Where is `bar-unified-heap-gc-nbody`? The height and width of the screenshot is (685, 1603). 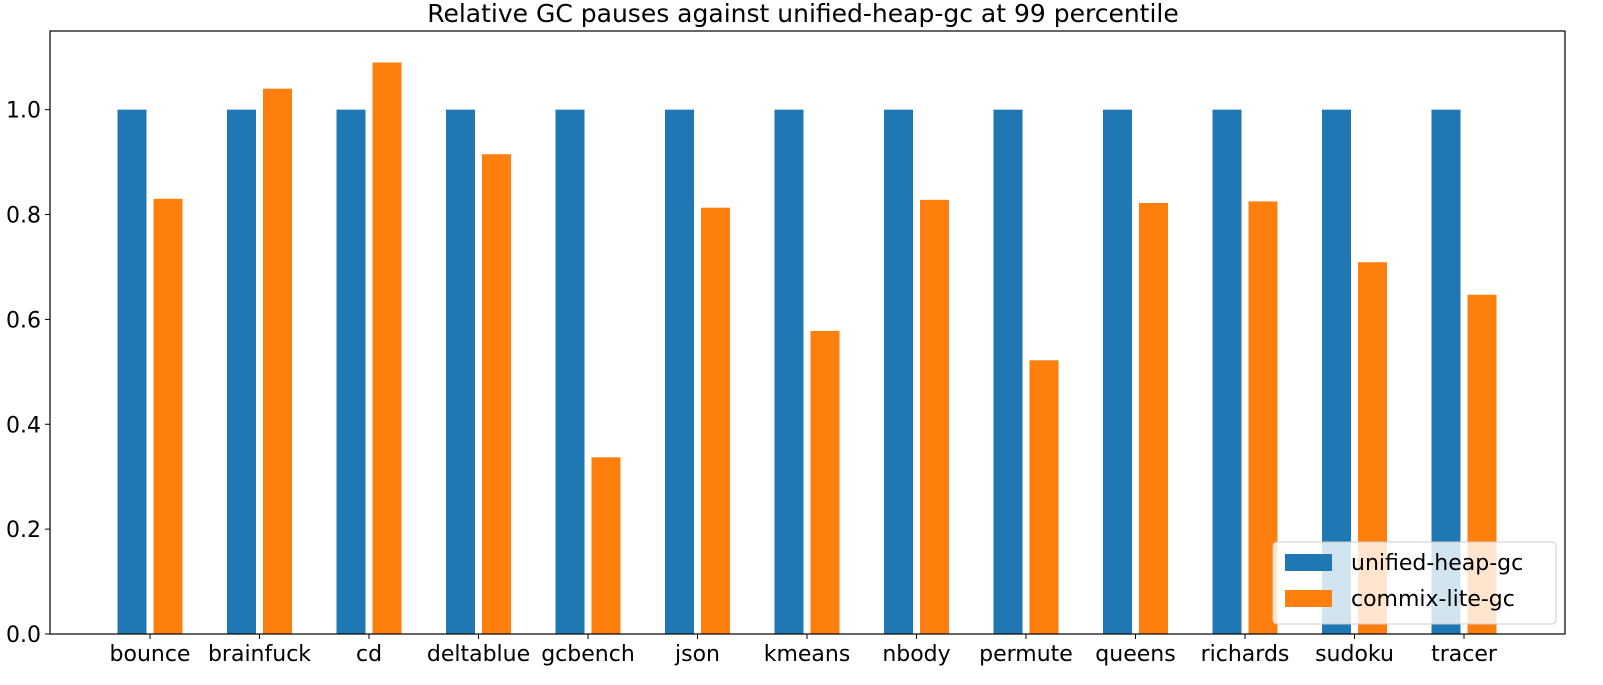
bar-unified-heap-gc-nbody is located at coordinates (898, 372).